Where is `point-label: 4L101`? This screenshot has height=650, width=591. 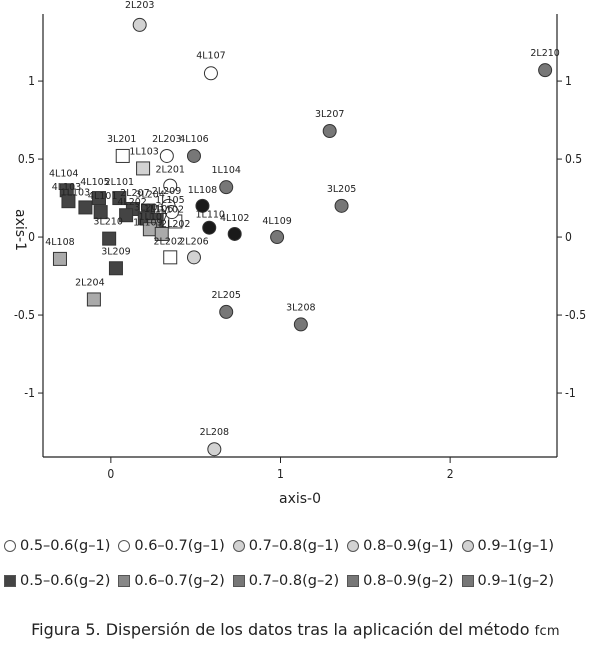
point-label: 4L101 is located at coordinates (102, 196).